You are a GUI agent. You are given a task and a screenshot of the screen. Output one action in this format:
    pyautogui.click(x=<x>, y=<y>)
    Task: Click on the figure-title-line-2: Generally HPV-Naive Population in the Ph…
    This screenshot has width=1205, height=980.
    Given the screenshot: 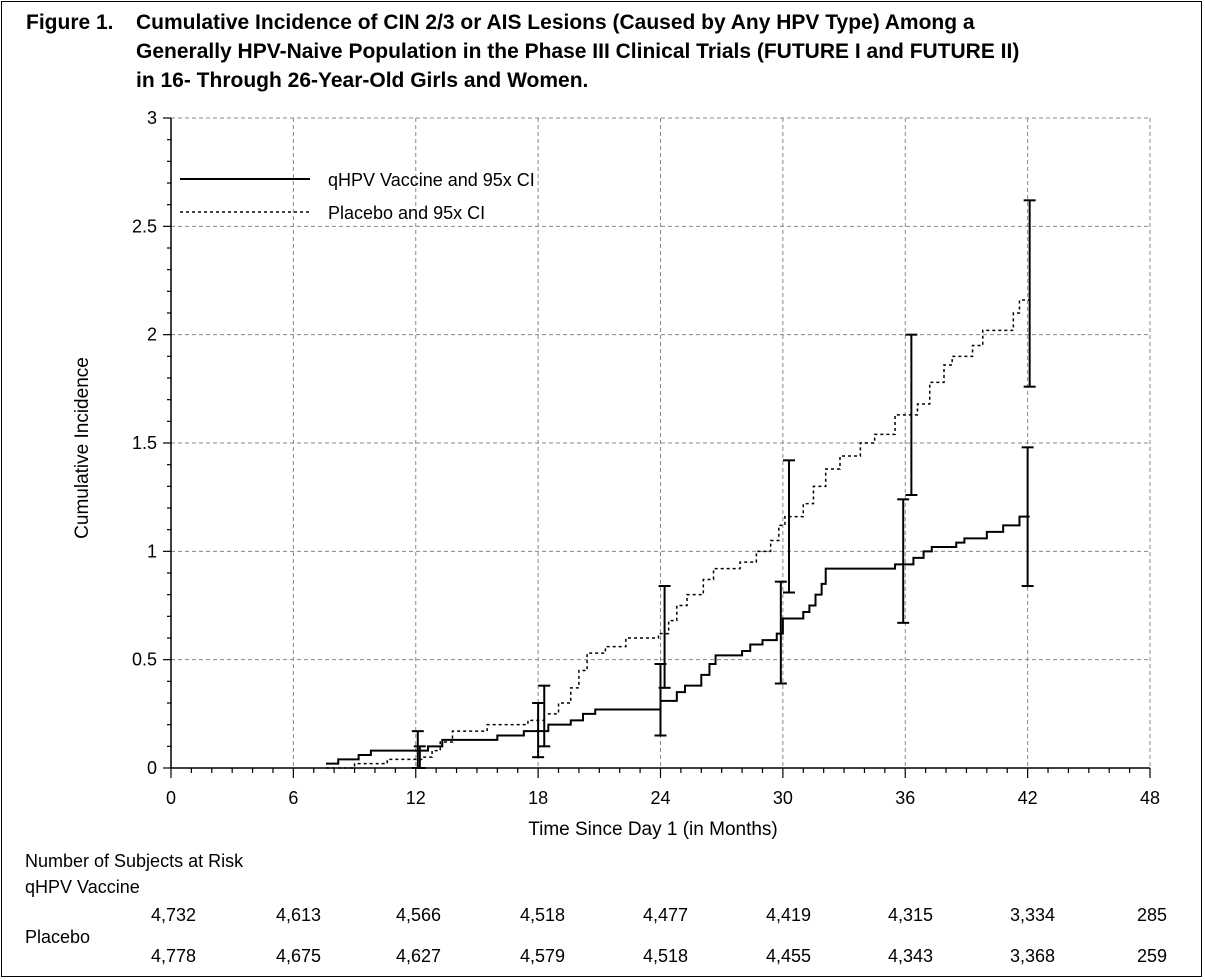 What is the action you would take?
    pyautogui.click(x=578, y=51)
    